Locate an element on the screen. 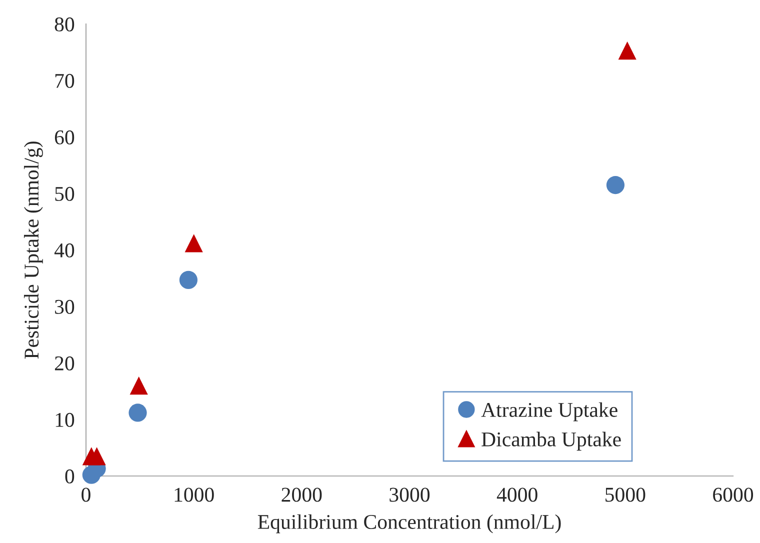 This screenshot has width=760, height=543. y-axis-title: Pesticide Uptake (nmol/g) is located at coordinates (33, 250).